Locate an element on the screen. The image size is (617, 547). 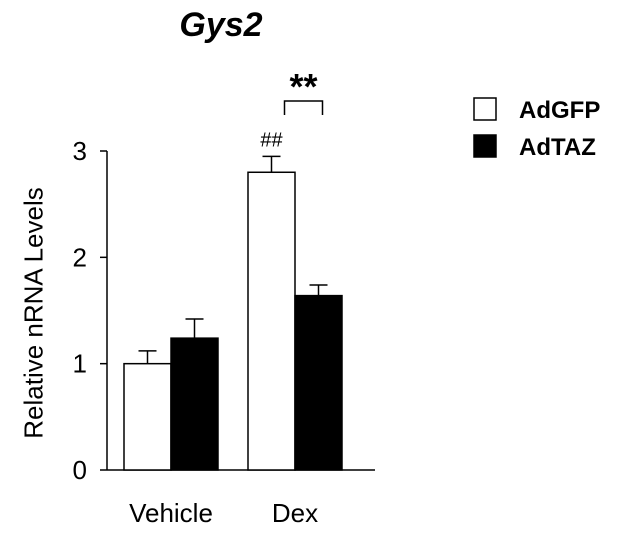
y-tick-label: 3 is located at coordinates (80, 151).